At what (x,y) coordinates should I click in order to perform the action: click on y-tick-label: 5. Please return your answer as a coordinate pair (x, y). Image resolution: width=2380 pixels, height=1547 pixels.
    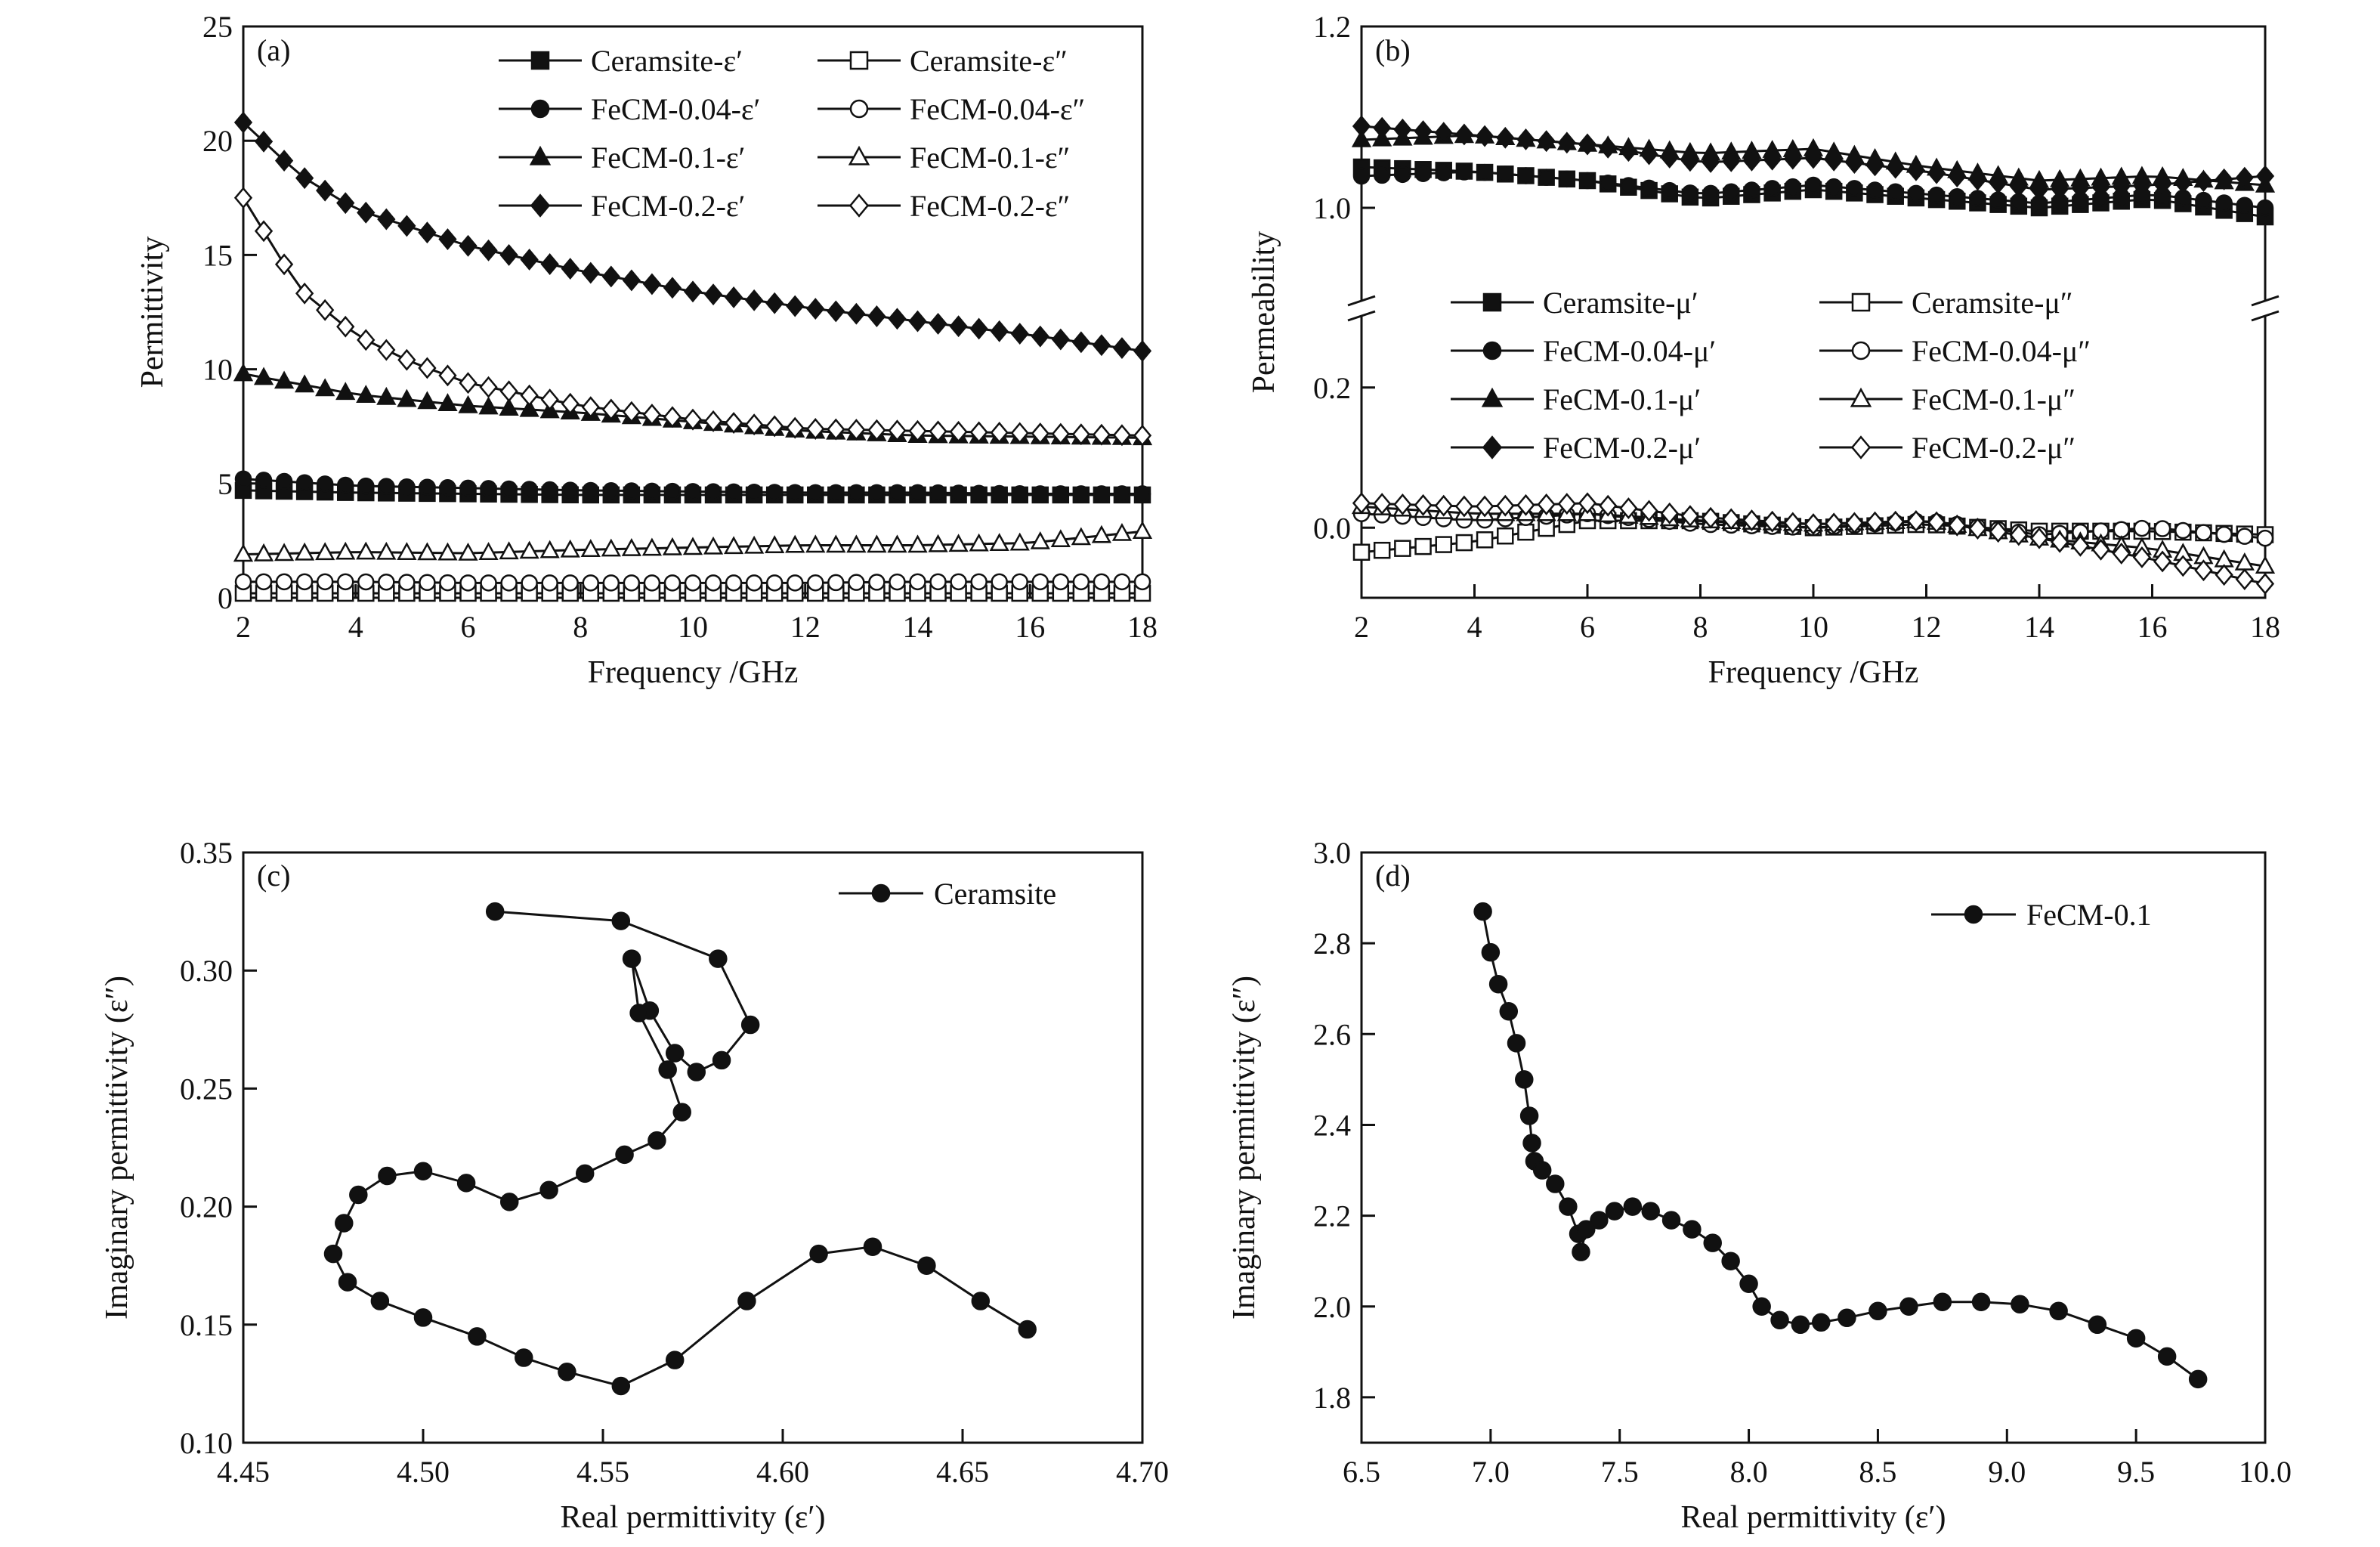
    Looking at the image, I should click on (225, 484).